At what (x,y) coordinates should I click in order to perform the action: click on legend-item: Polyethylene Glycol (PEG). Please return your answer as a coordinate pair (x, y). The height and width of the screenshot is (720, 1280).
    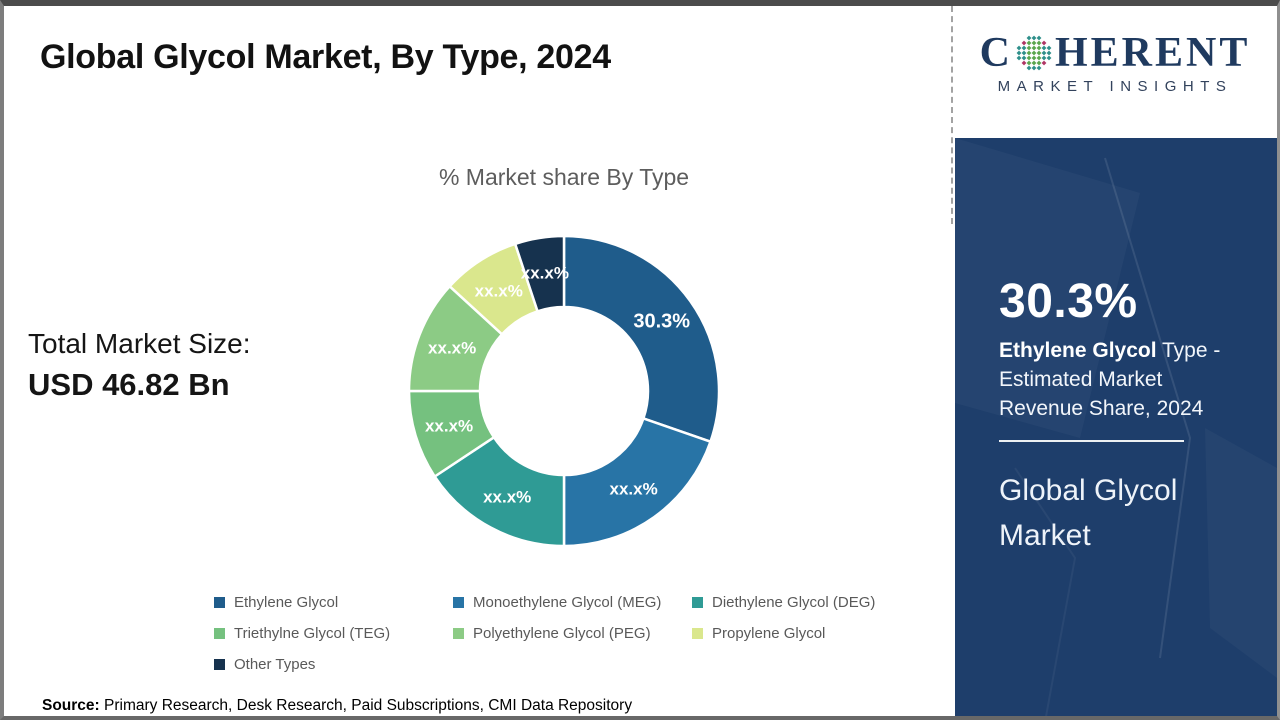
    Looking at the image, I should click on (572, 633).